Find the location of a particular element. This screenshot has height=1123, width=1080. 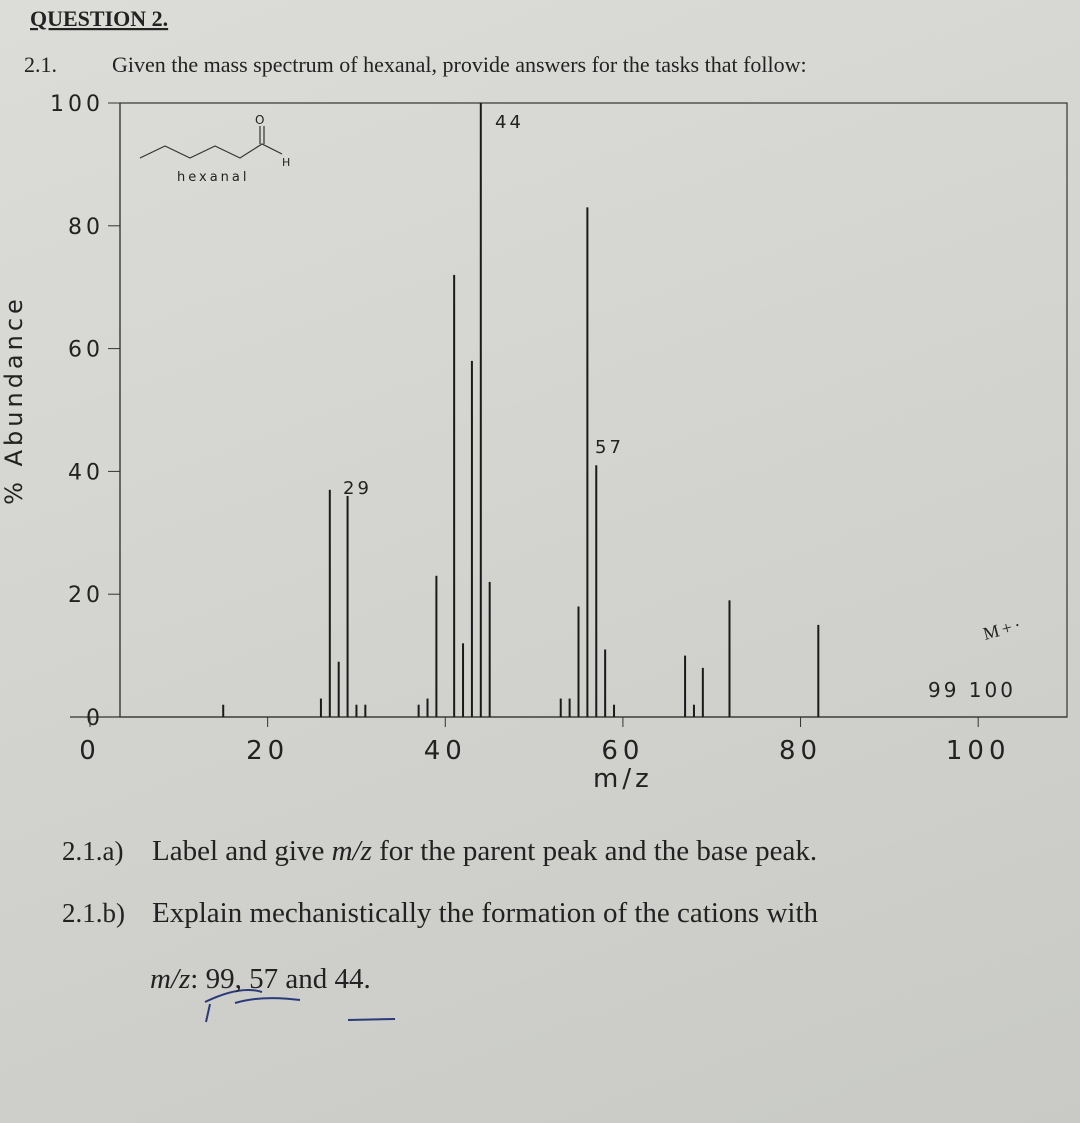

handwriting is located at coordinates (300, 1006).